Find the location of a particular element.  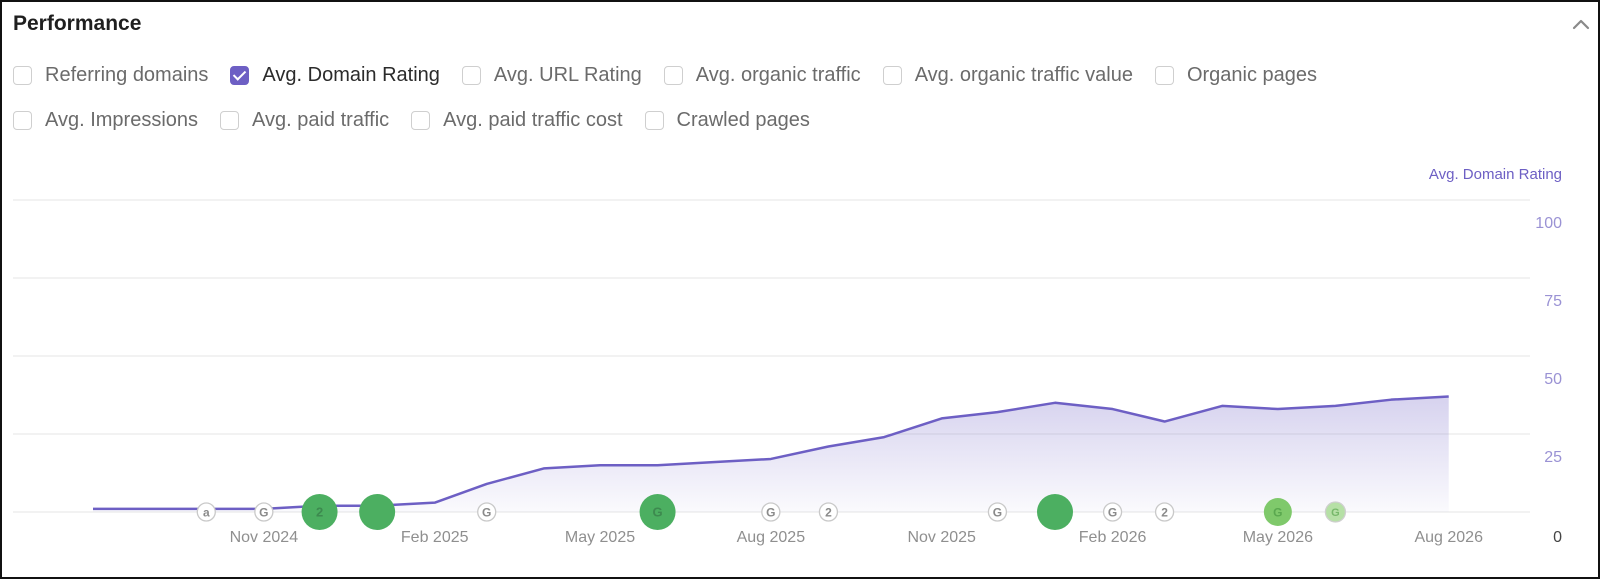

x-tick-label: Nov 2025 is located at coordinates (941, 537).